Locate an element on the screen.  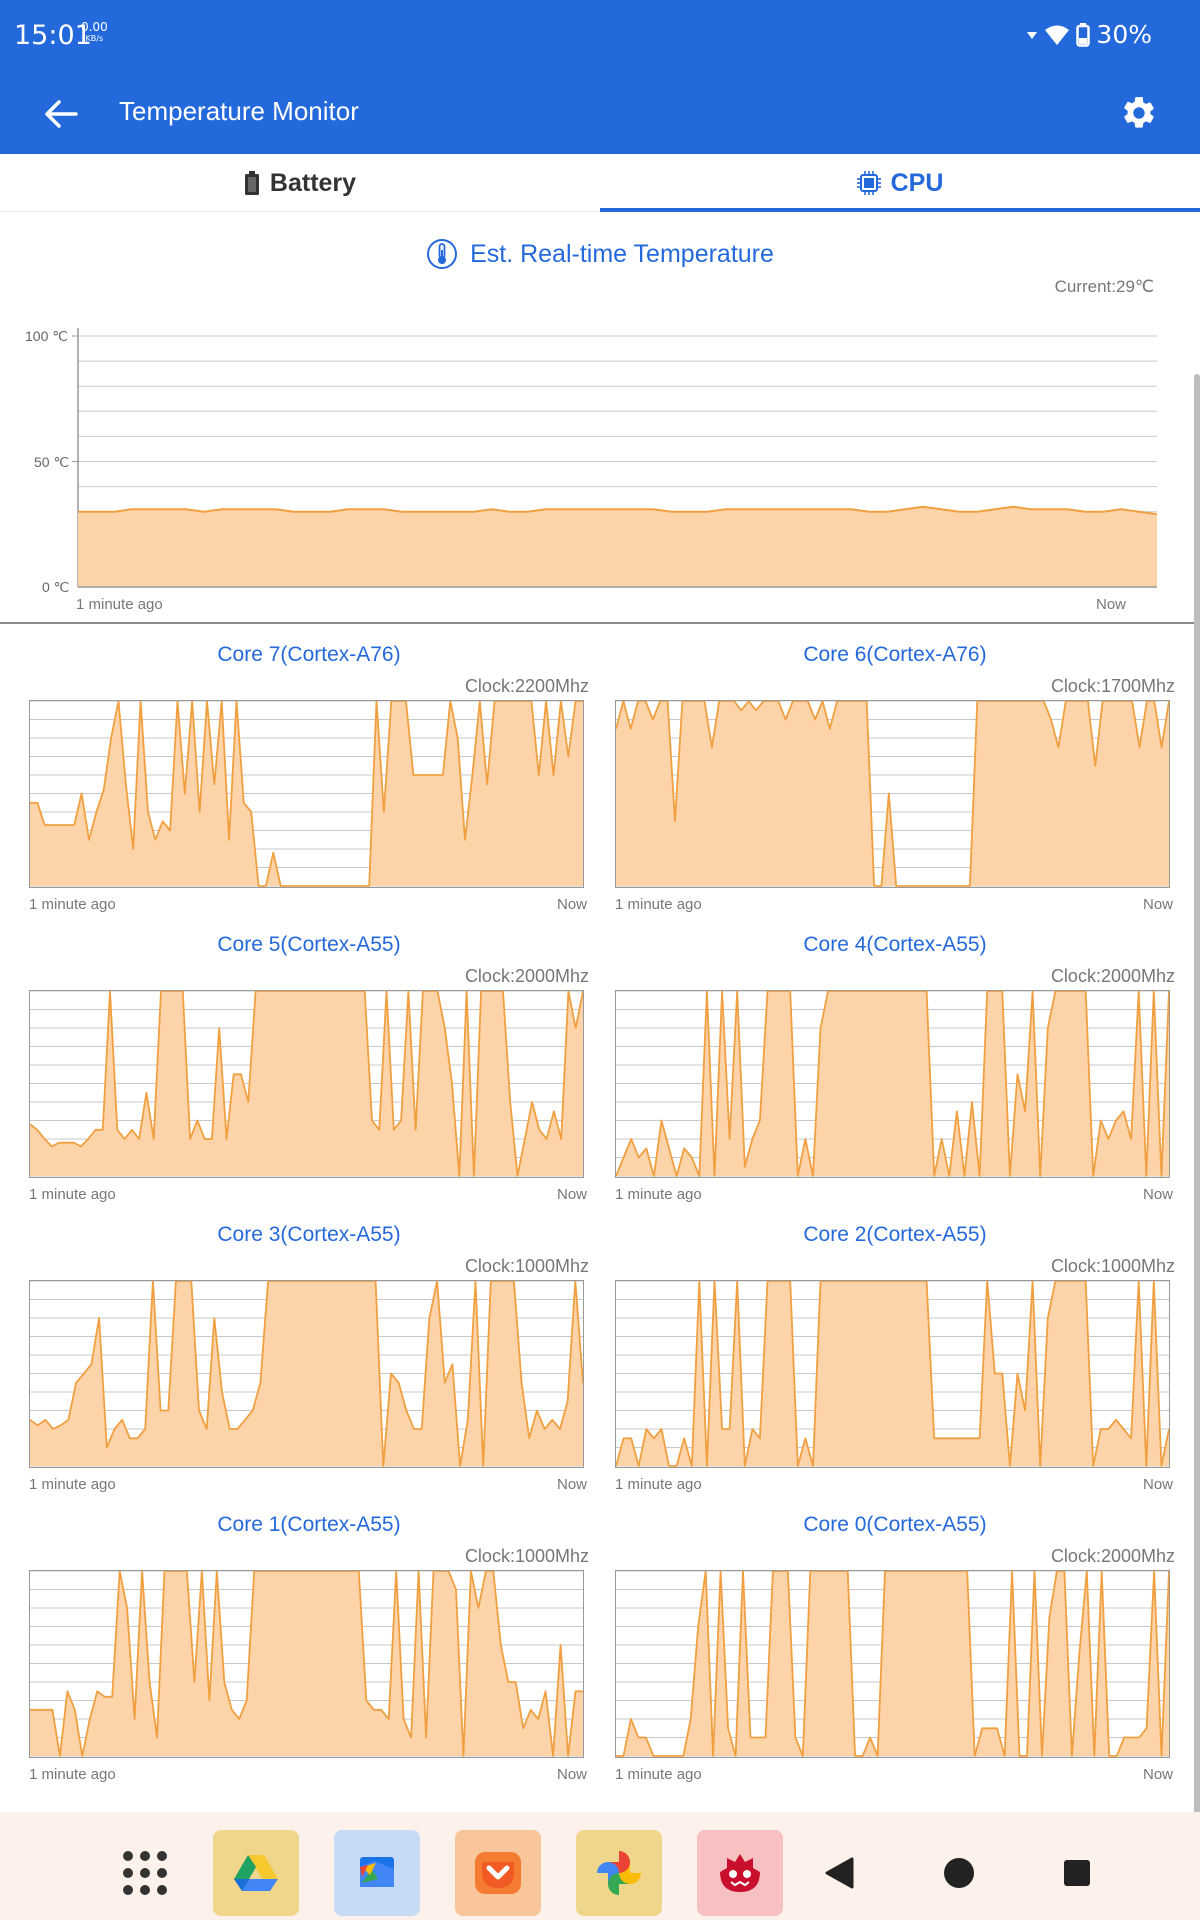
section-title: Est. Real-time Temperature is located at coordinates (600, 254).